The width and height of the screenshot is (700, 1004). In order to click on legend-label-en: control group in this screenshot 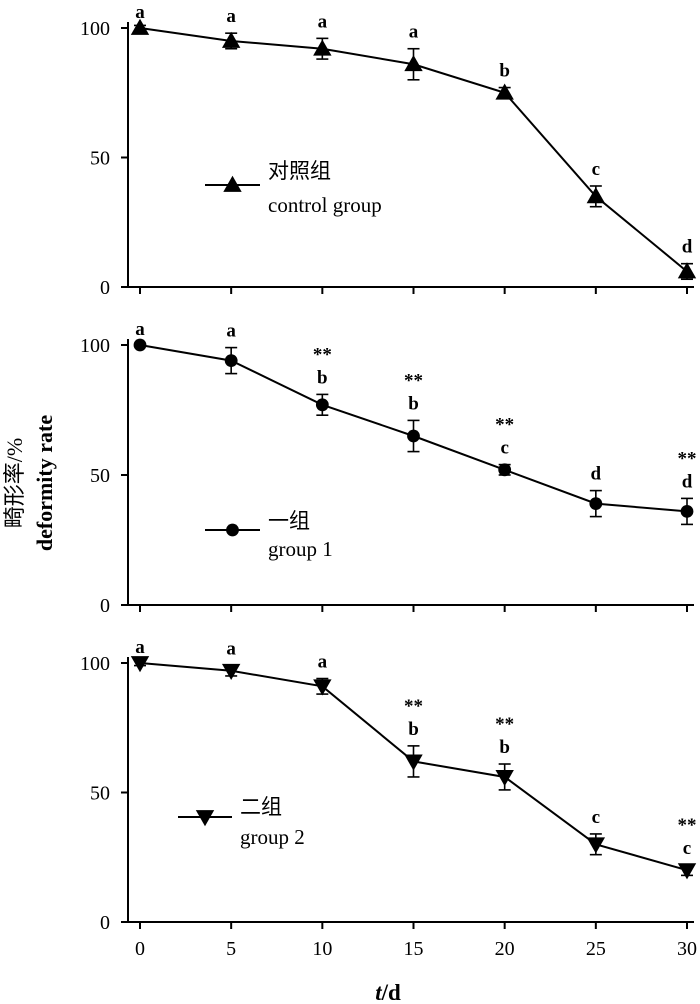, I will do `click(325, 205)`.